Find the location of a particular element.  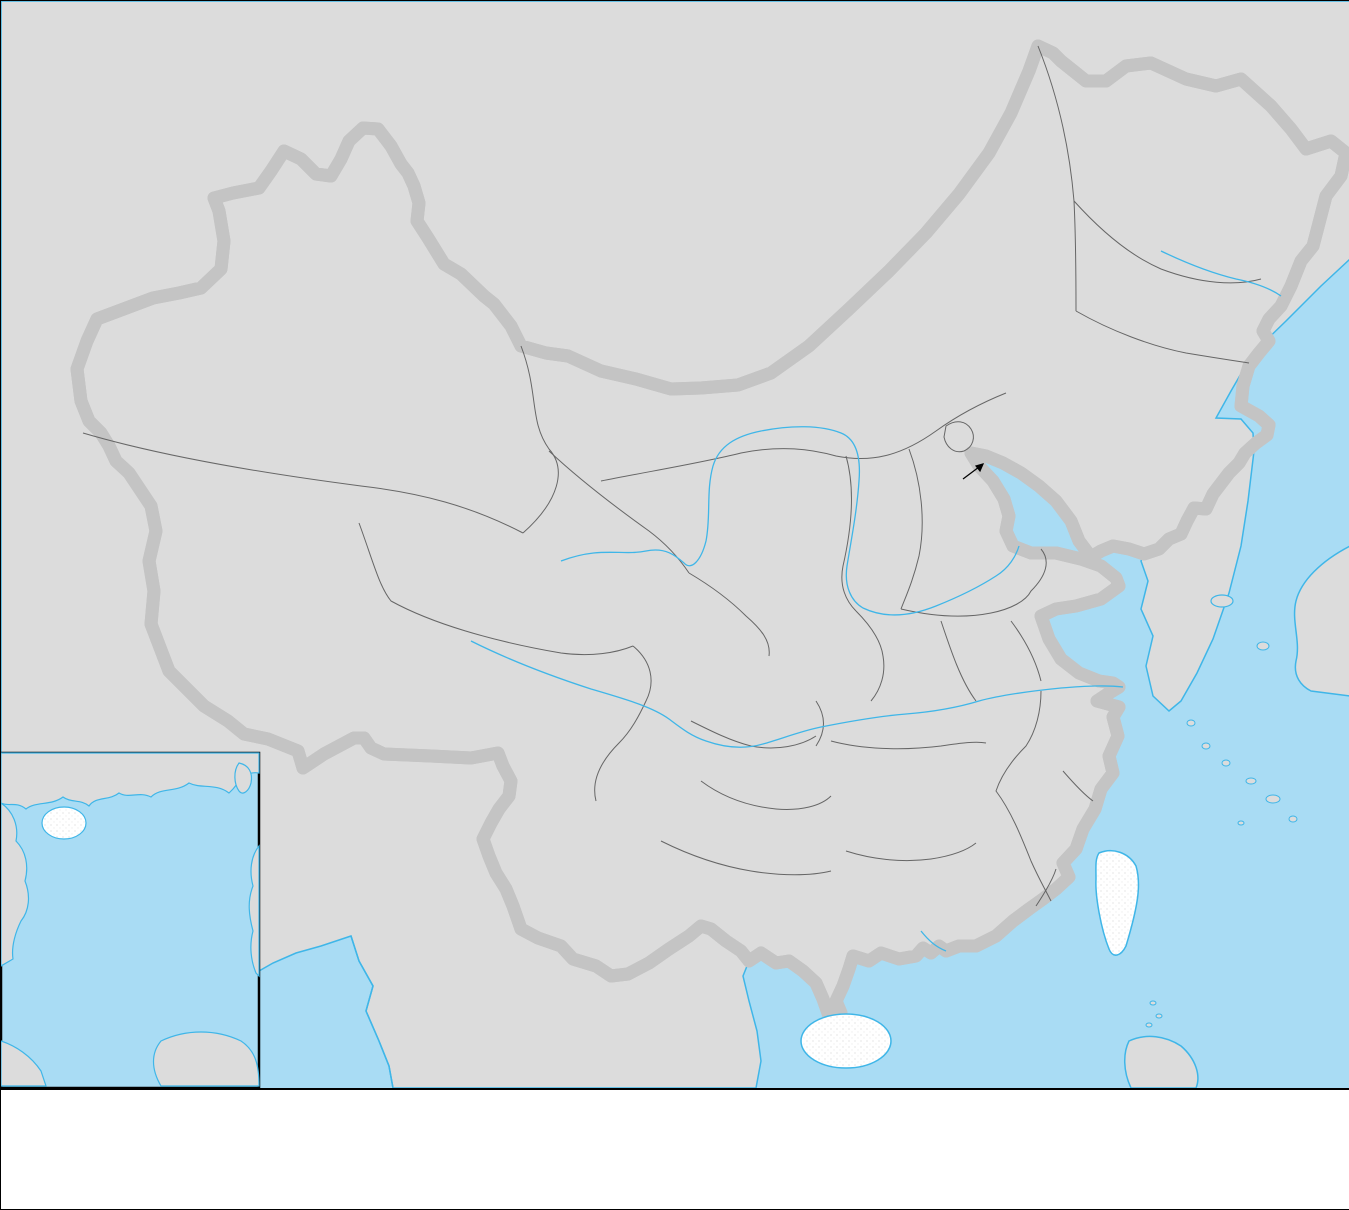

inset-south-china-coast is located at coordinates (130, 781).